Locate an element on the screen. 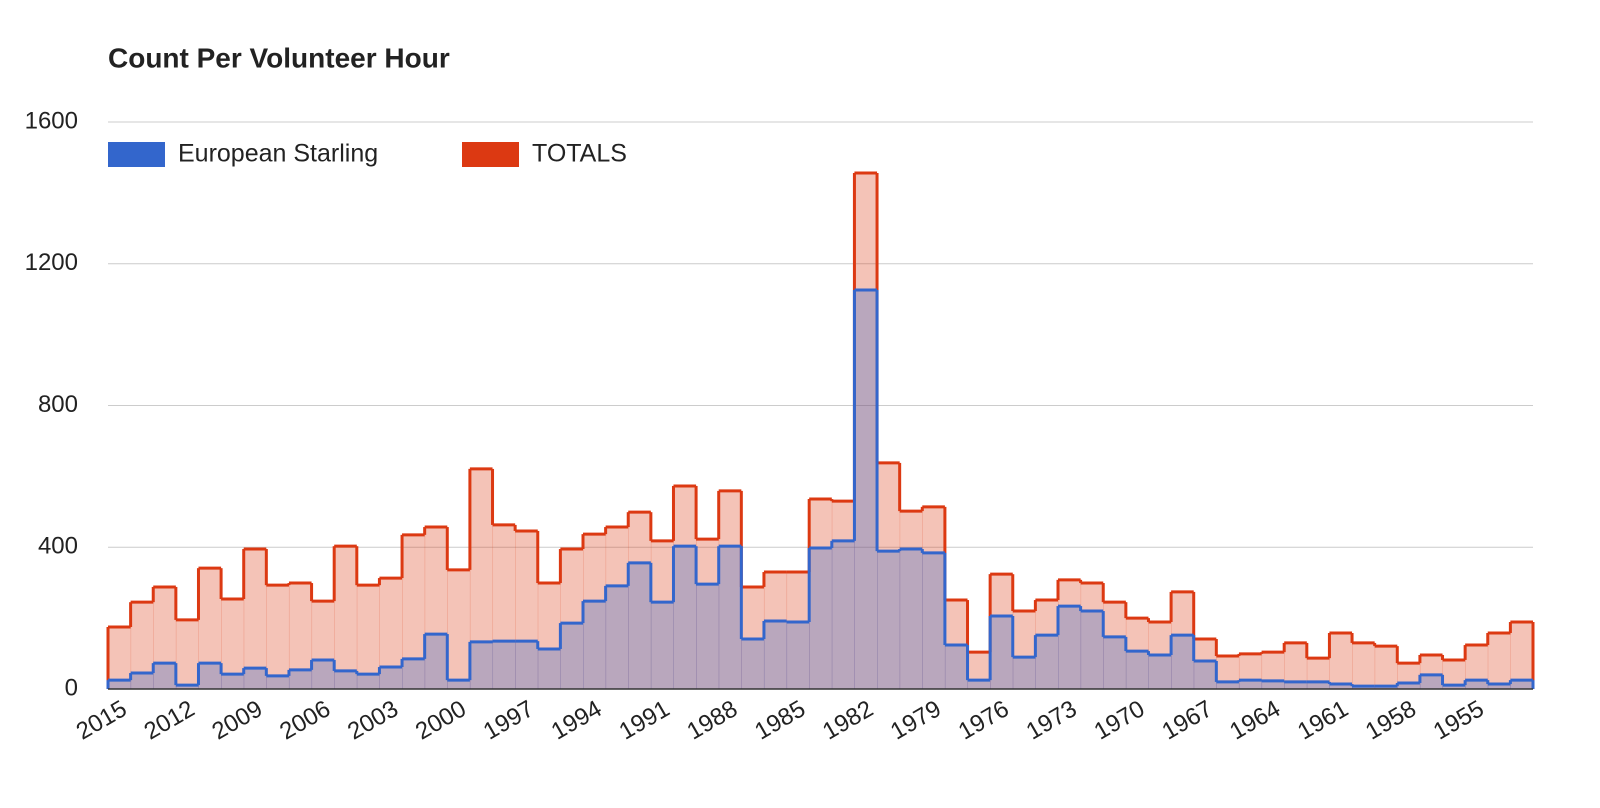  x-tick-label: 1985 is located at coordinates (780, 720).